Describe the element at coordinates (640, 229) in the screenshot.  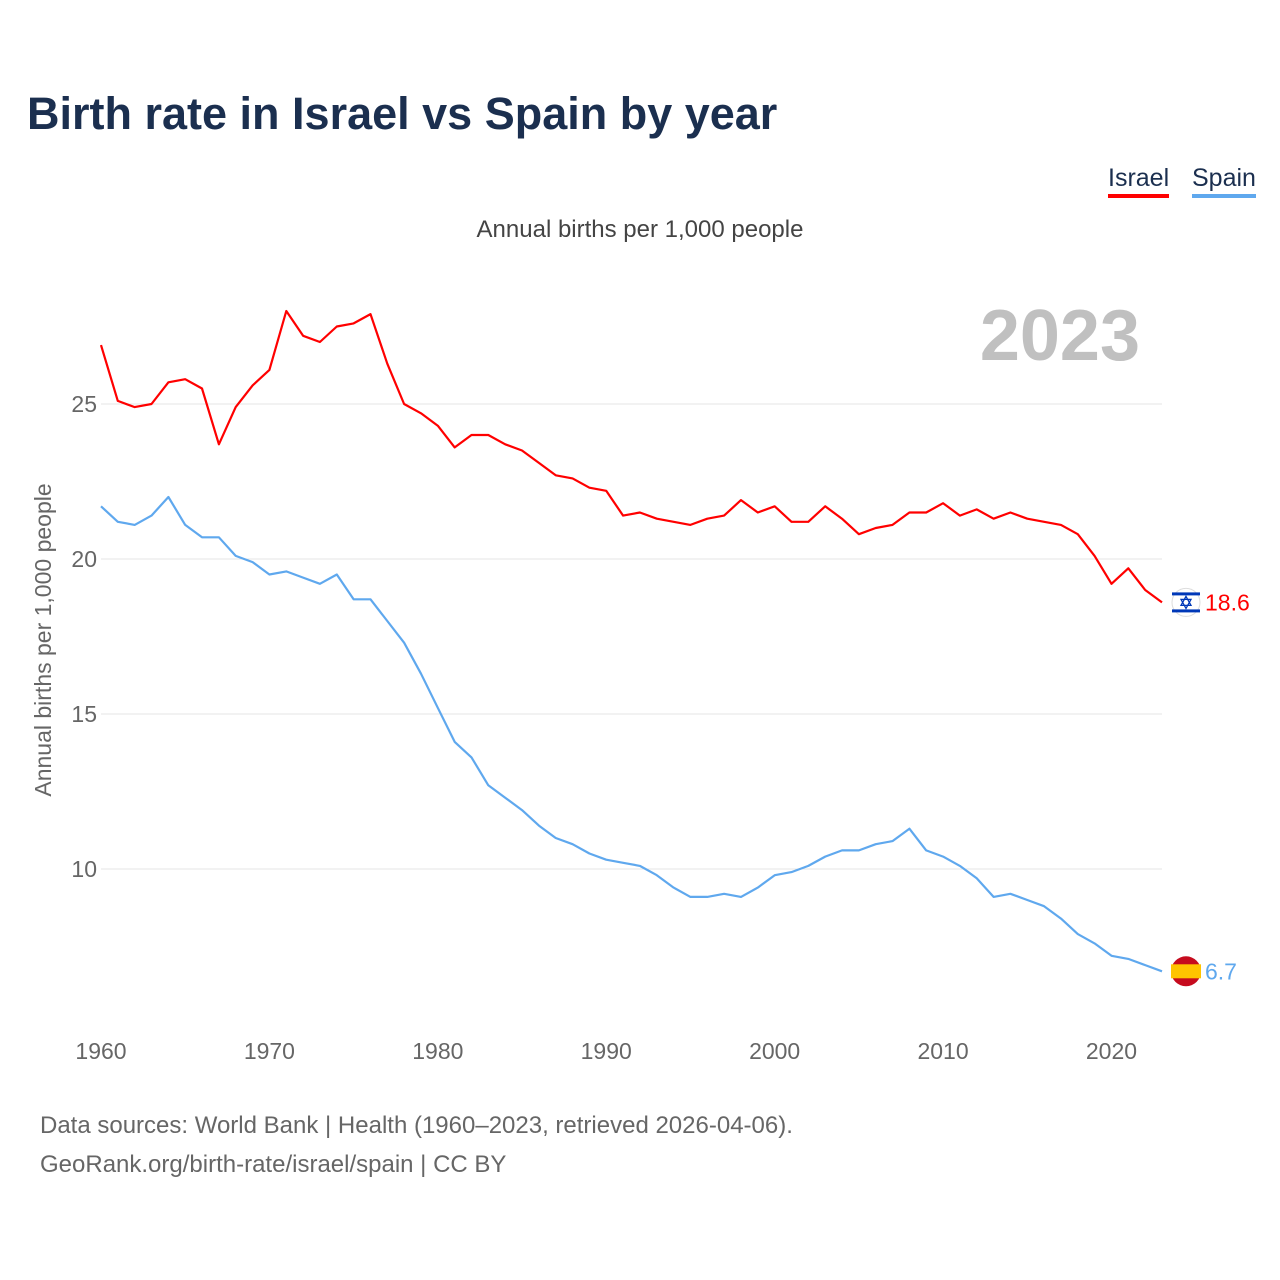
I see `chart-subtitle: Annual births per 1,000 people` at that location.